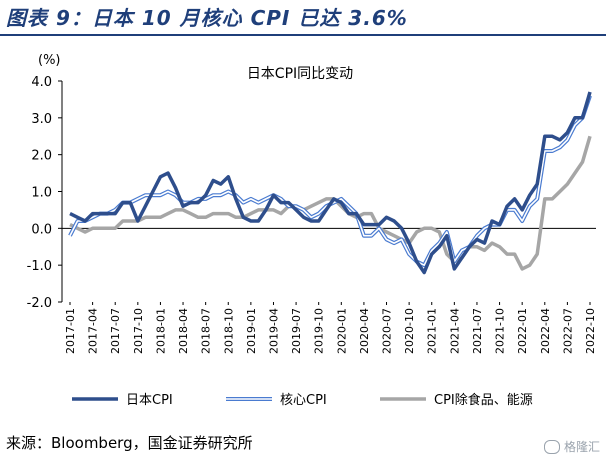  I want to click on x-tick-label: 2022-07, so click(567, 331).